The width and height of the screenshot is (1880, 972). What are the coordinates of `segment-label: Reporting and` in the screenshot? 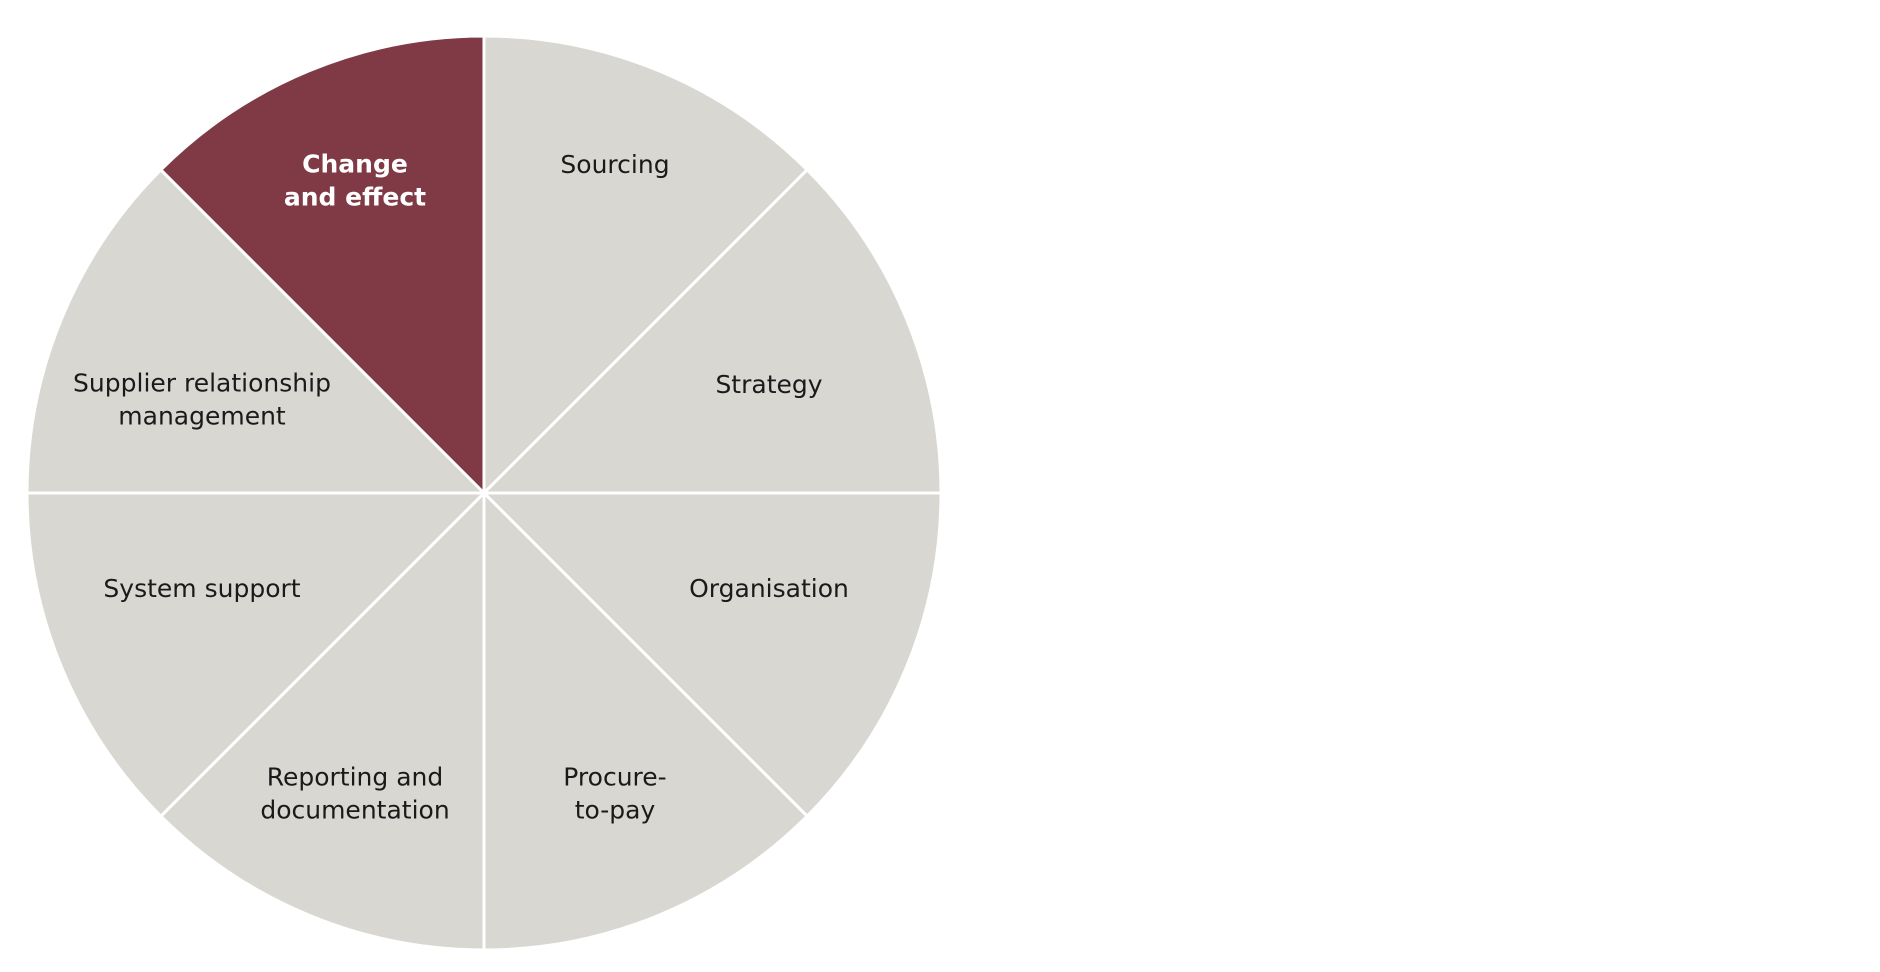 It's located at (355, 777).